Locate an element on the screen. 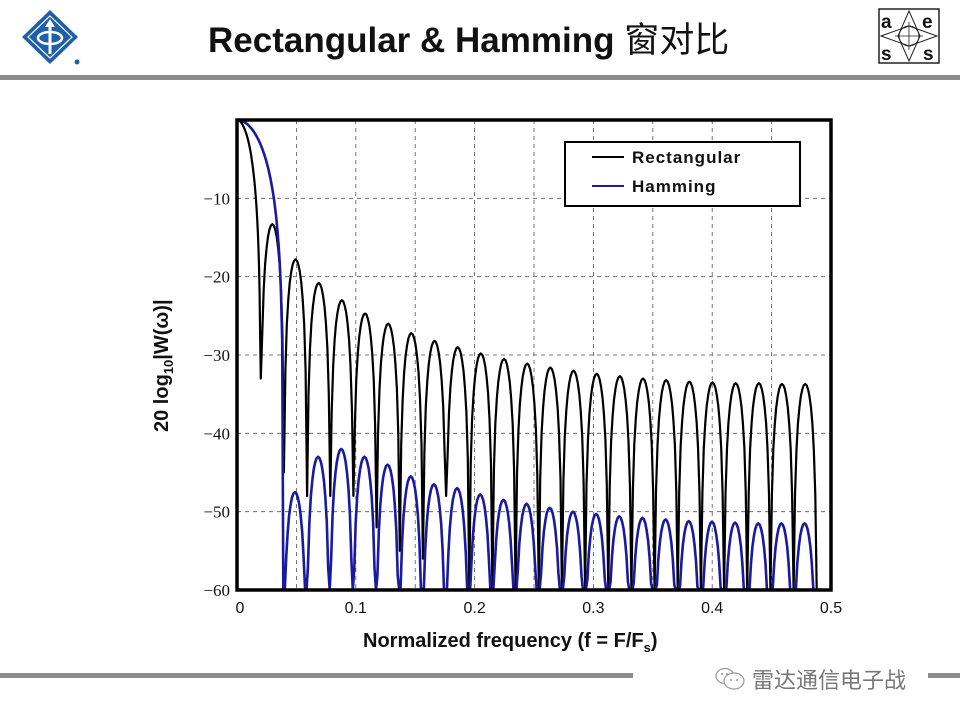 The width and height of the screenshot is (960, 720). legend-hamming-label: Hamming is located at coordinates (674, 186).